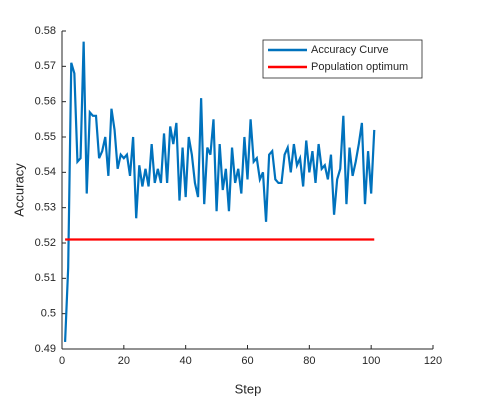  What do you see at coordinates (248, 388) in the screenshot?
I see `x-axis-label: Step` at bounding box center [248, 388].